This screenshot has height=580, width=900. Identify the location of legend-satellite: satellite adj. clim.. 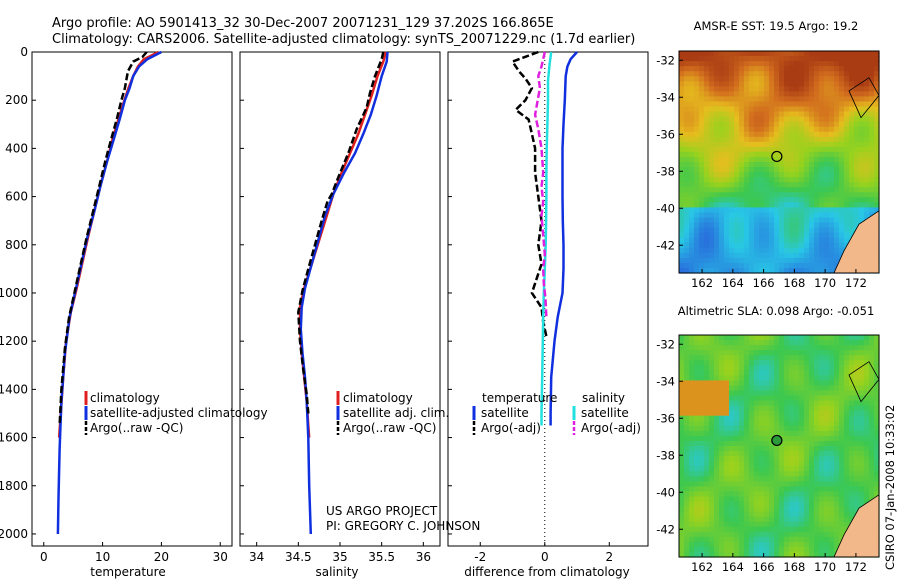
(396, 413).